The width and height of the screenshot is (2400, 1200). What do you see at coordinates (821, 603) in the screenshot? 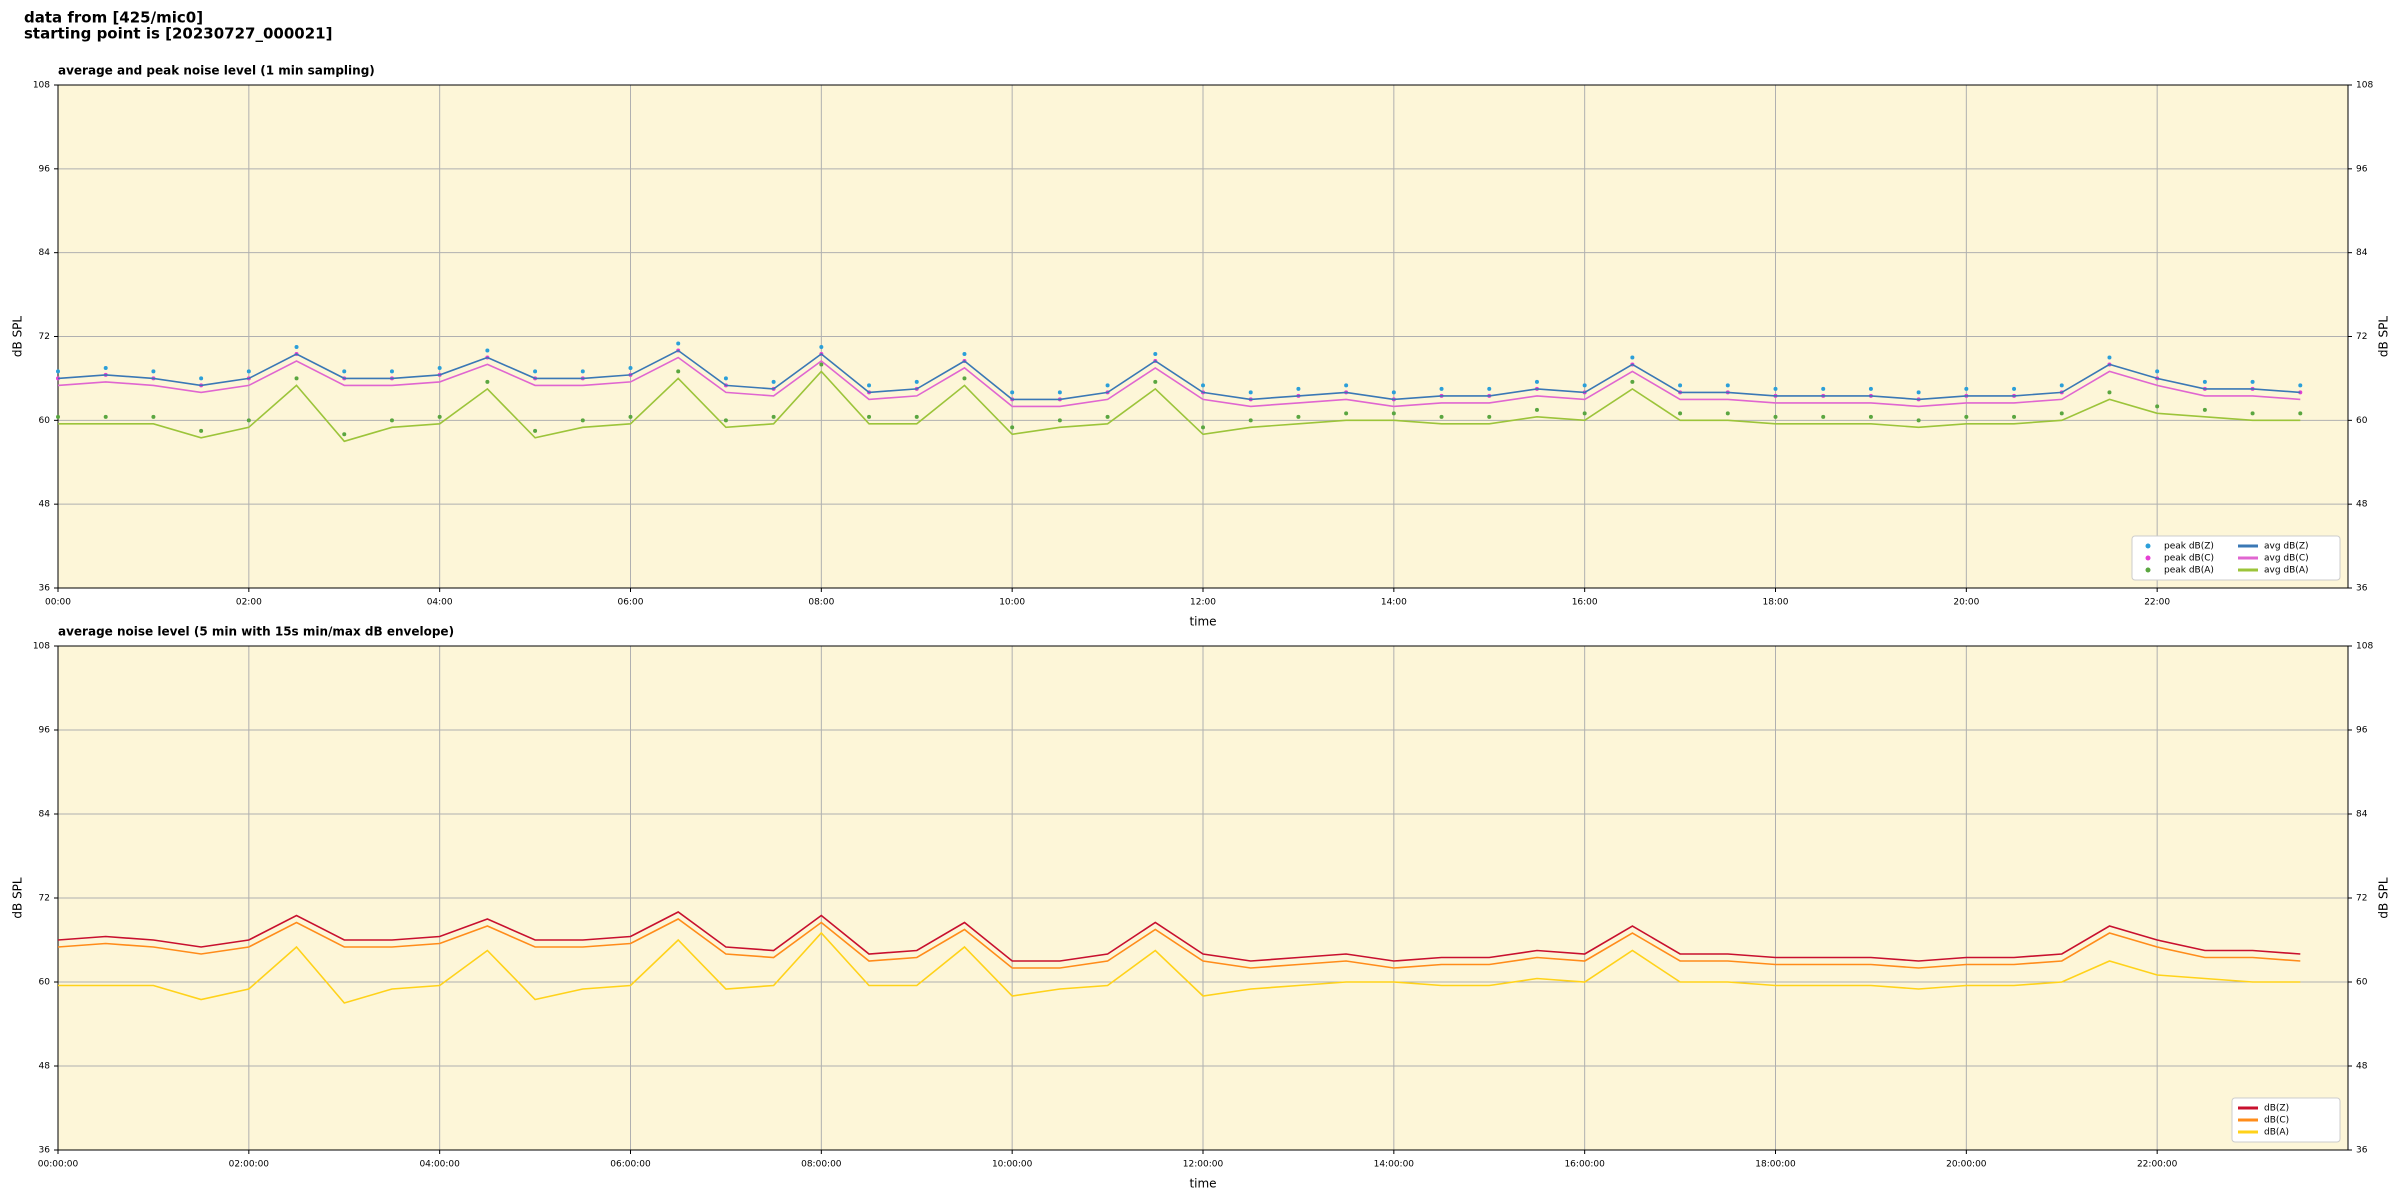
I see `x-tick-label: 08:00` at bounding box center [821, 603].